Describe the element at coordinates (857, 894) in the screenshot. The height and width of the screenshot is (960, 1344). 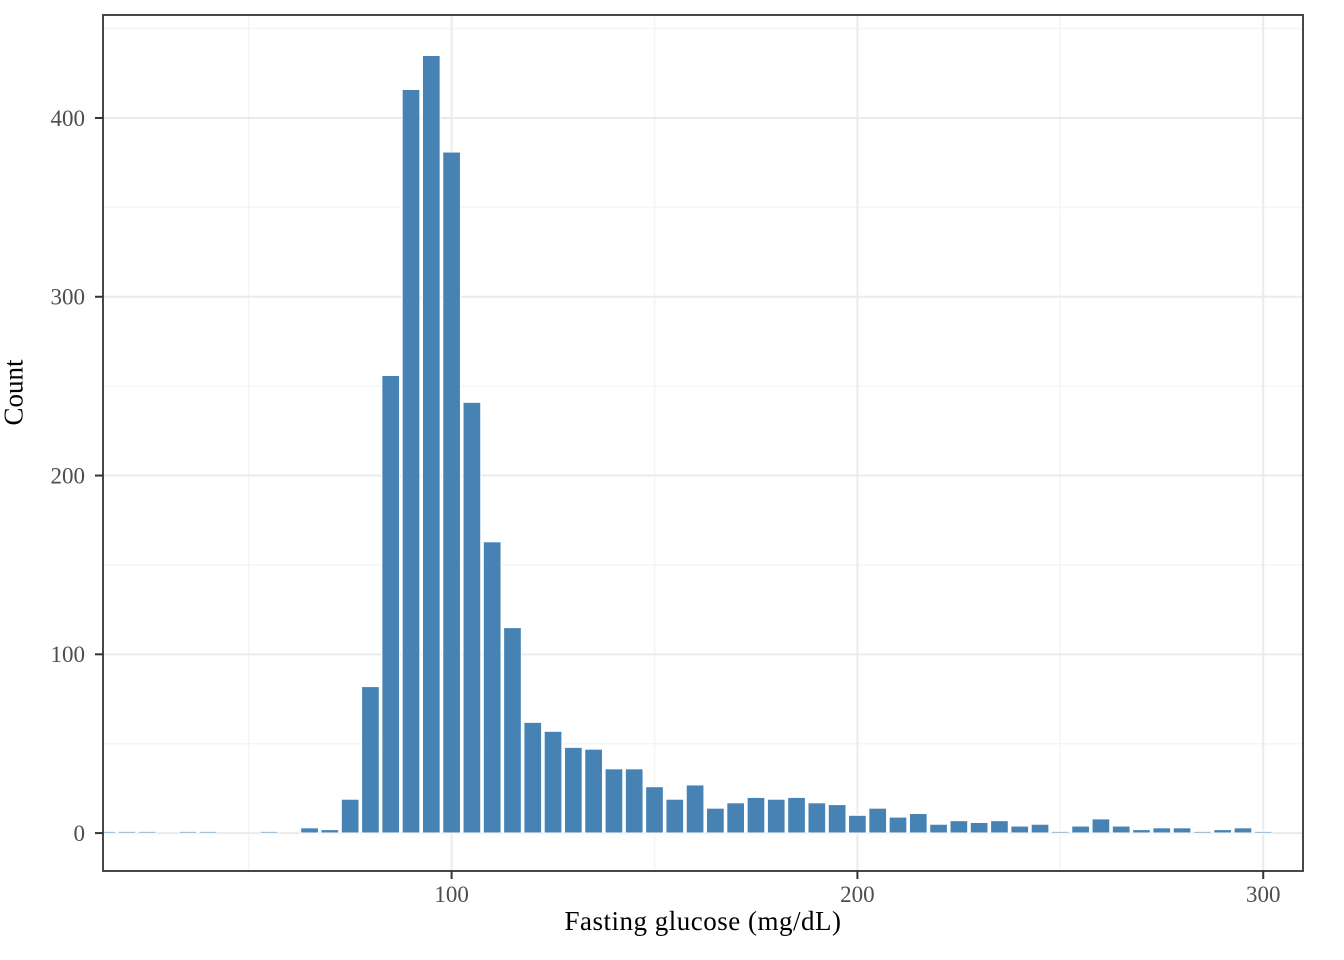
I see `x-tick-label: 200` at that location.